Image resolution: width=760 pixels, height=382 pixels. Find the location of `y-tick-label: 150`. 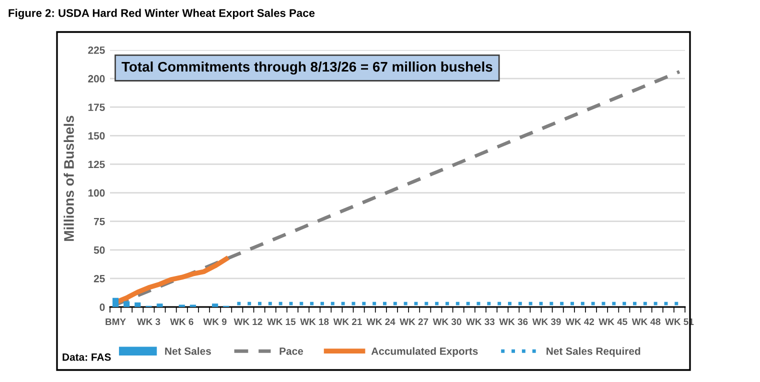

y-tick-label: 150 is located at coordinates (96, 136).